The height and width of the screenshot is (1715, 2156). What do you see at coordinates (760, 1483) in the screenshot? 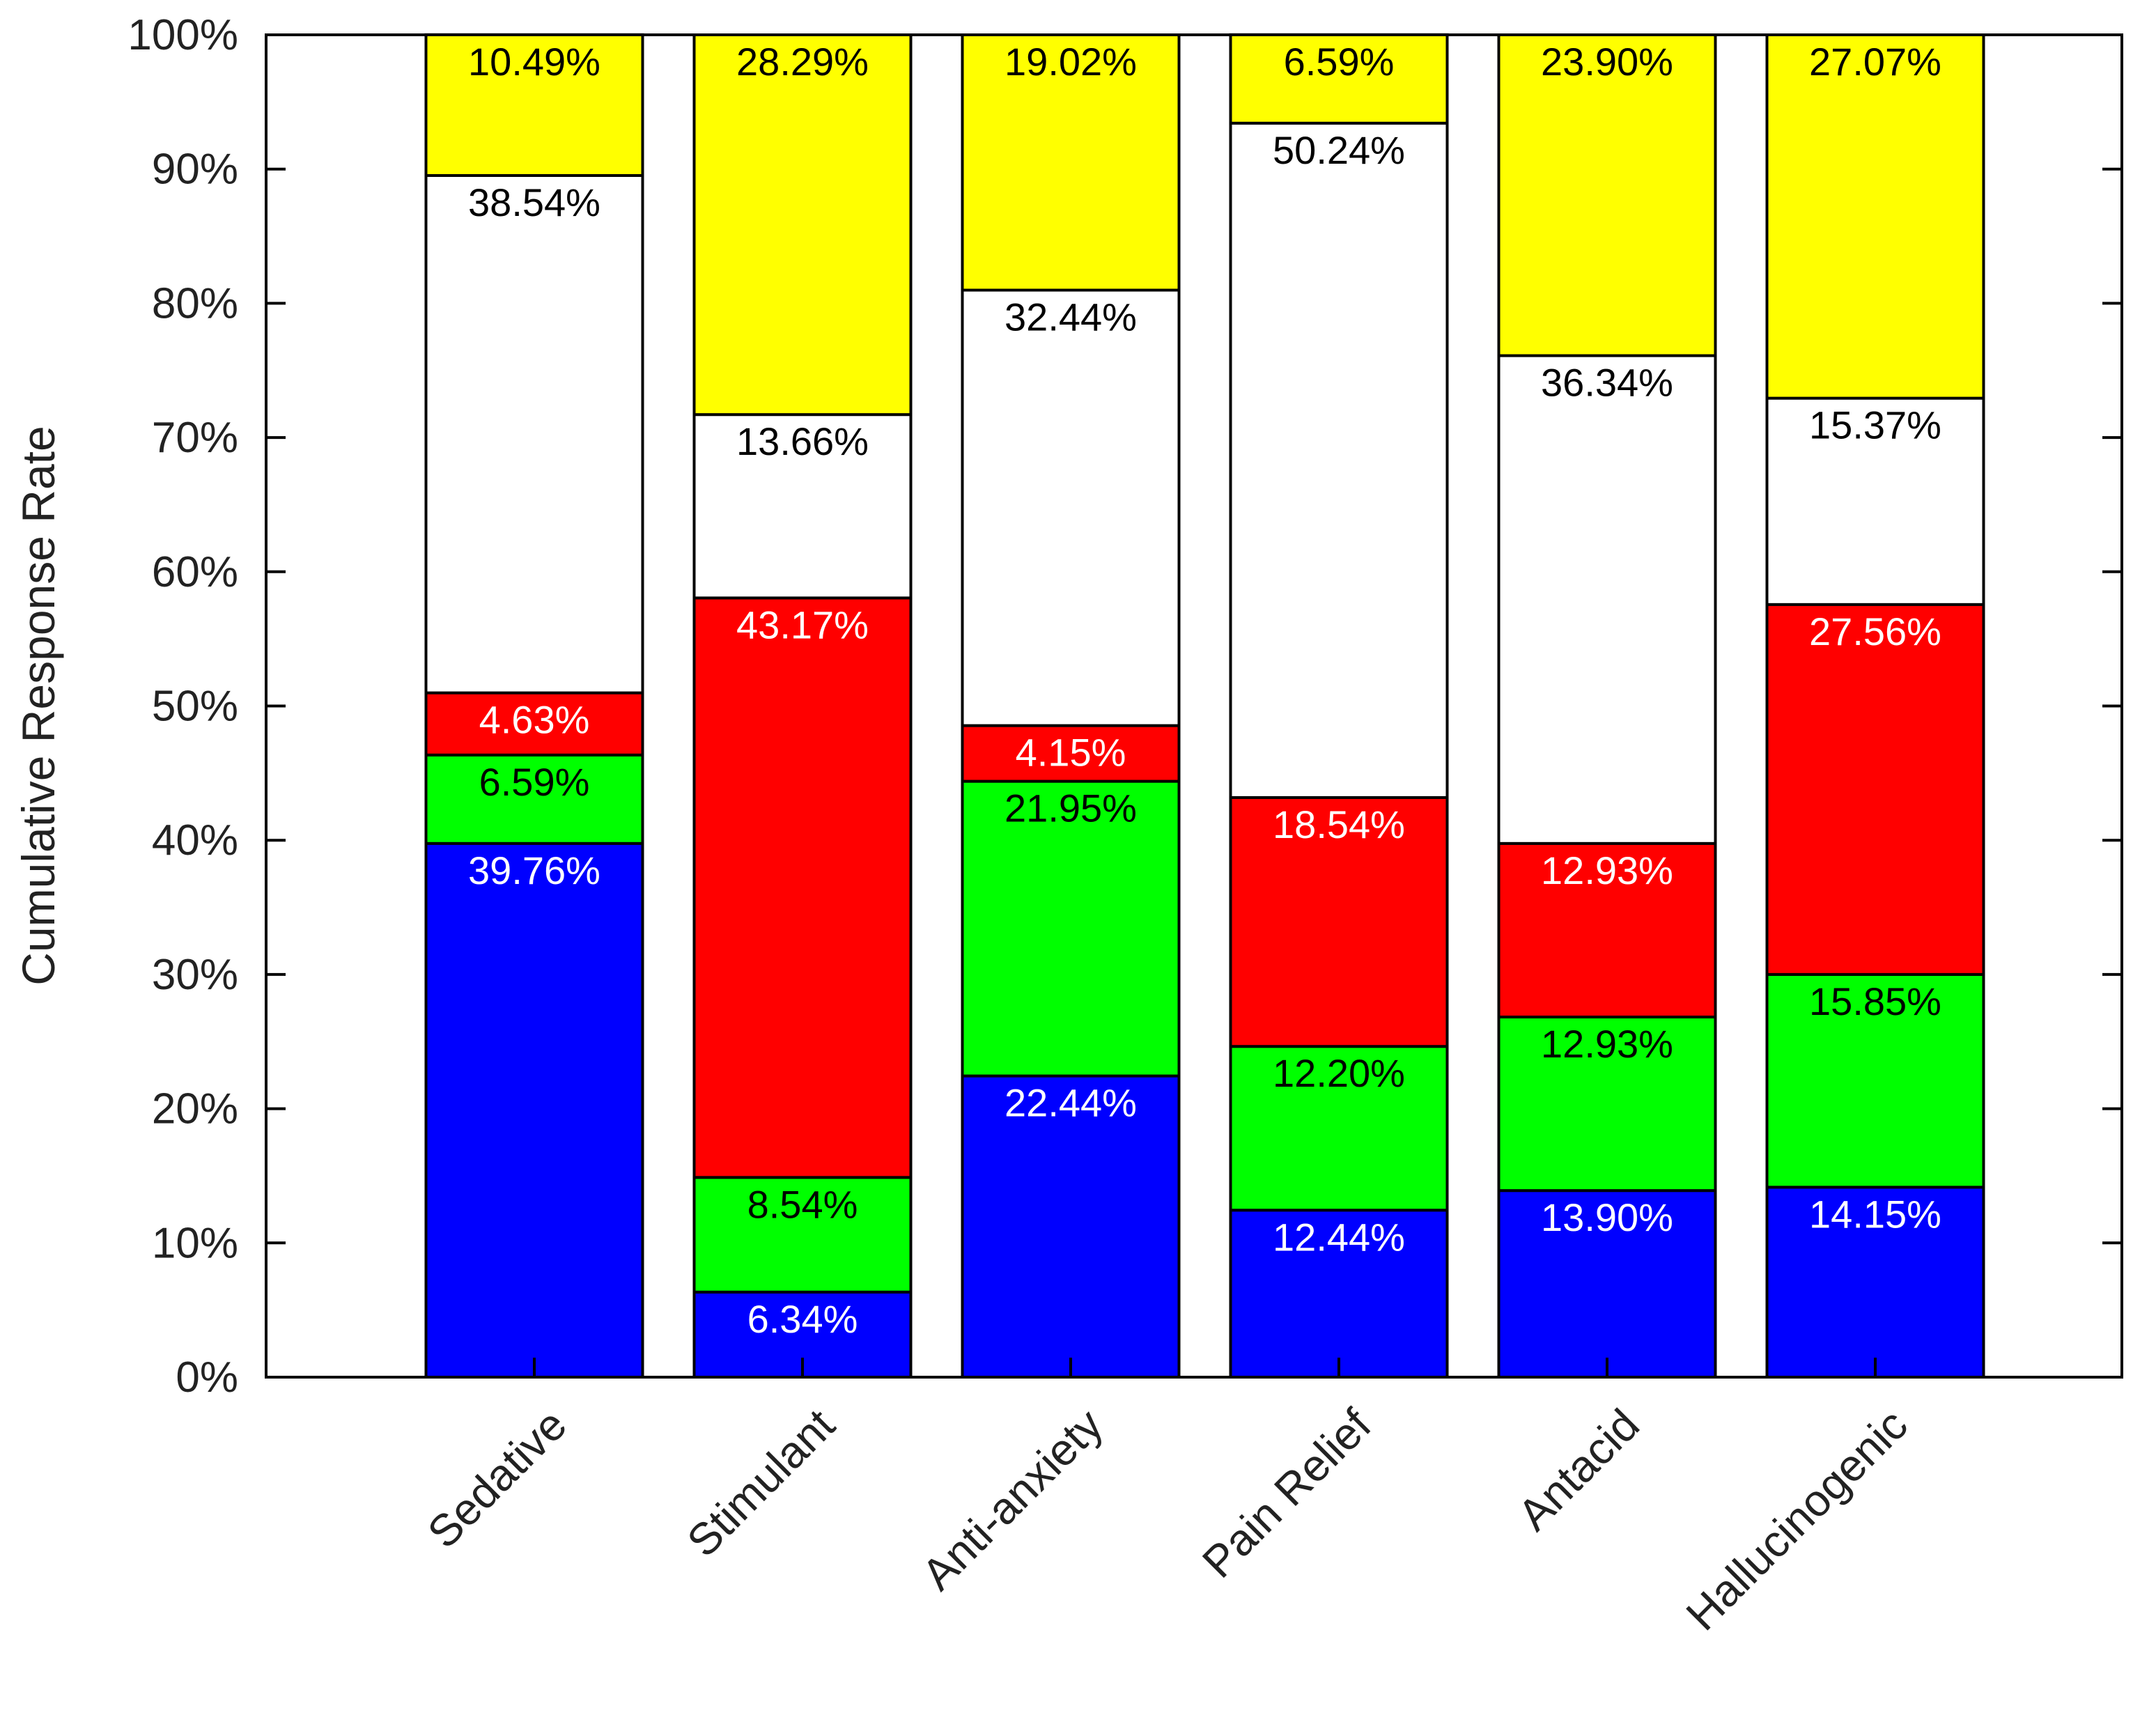
I see `x-tick-label: Stimulant` at bounding box center [760, 1483].